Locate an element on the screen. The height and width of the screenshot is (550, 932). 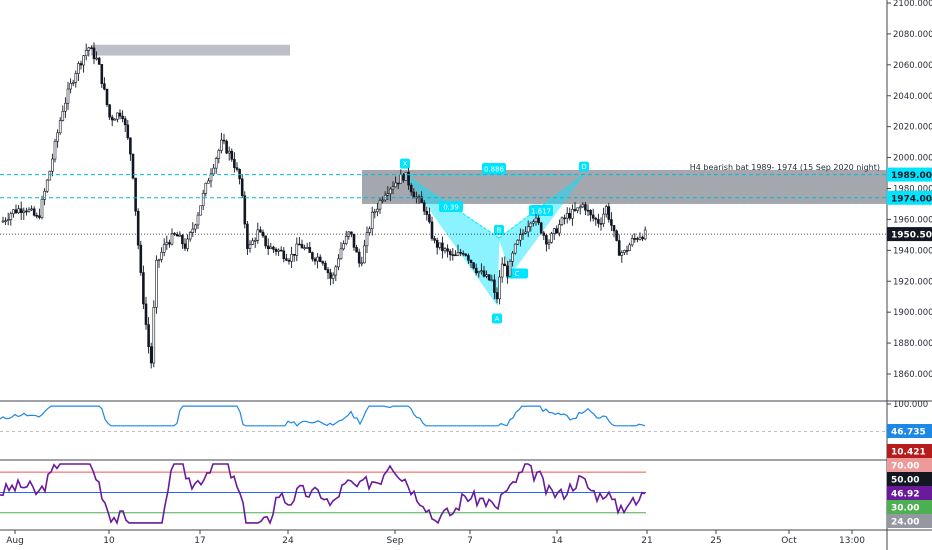
time-tick-label: 14 is located at coordinates (557, 541).